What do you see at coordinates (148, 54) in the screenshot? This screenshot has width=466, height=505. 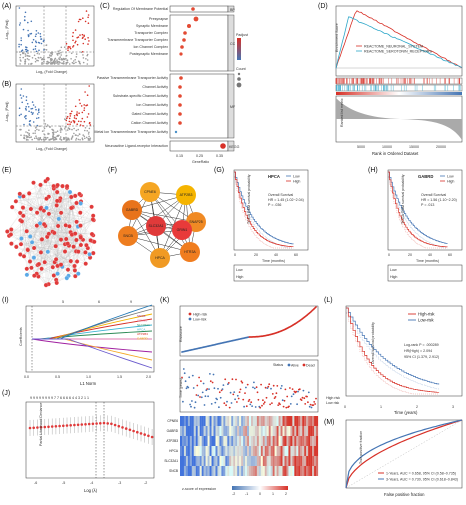 I see `go-term-label: Postsynaptic Membrane` at bounding box center [148, 54].